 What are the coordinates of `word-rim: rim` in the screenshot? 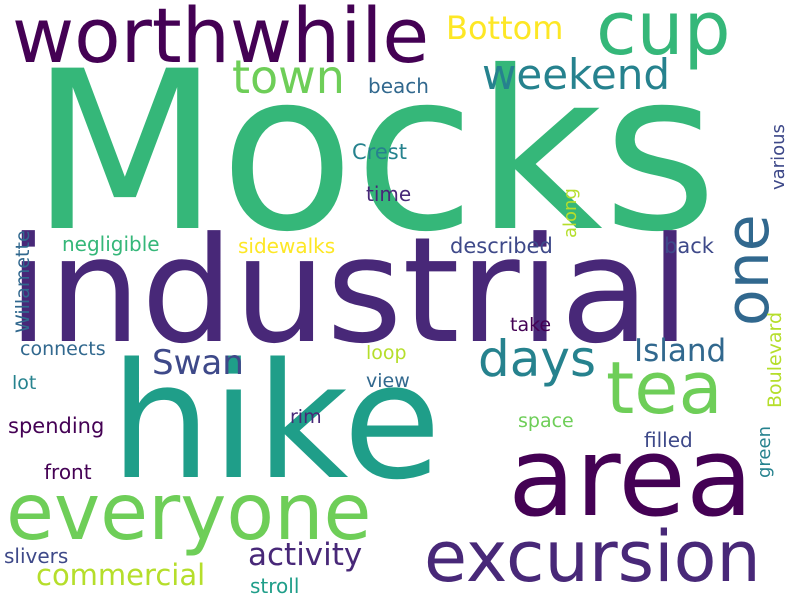 It's located at (306, 417).